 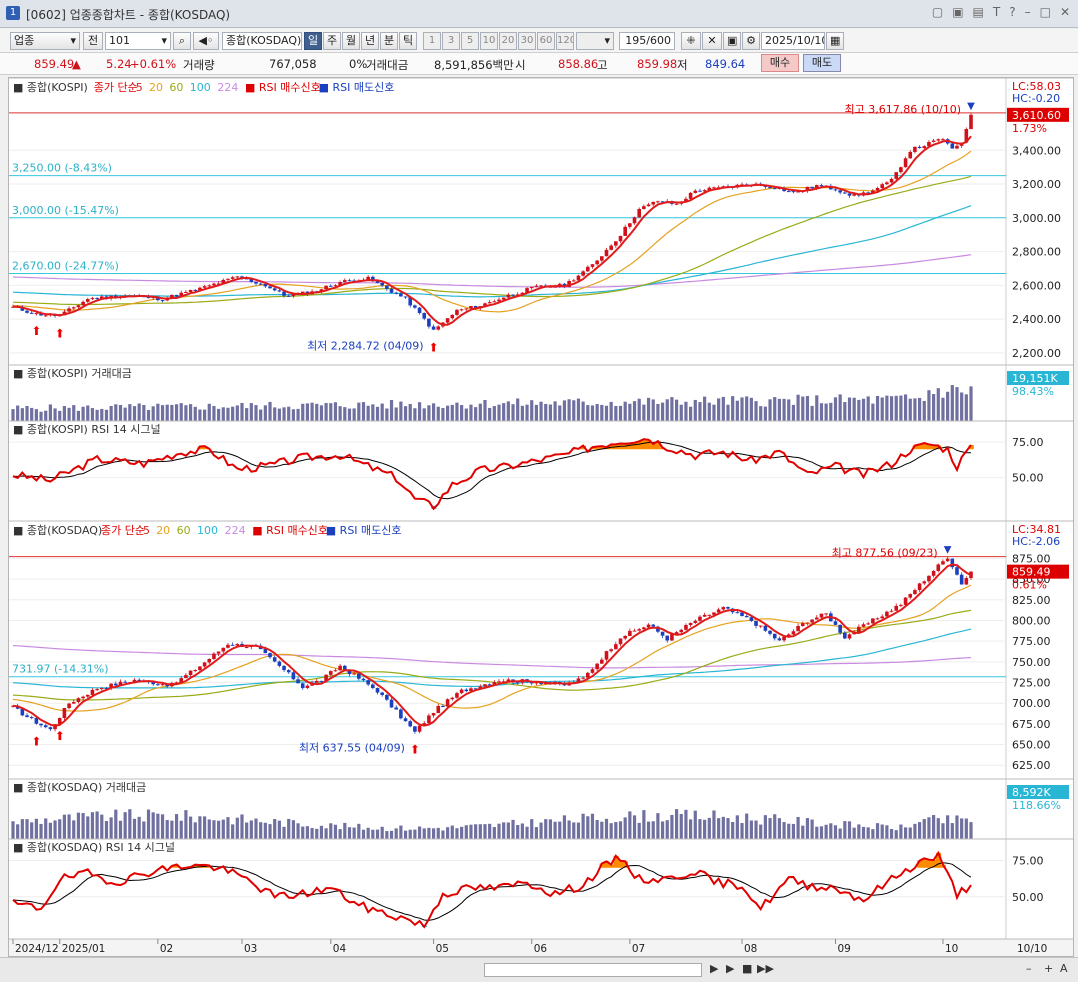 I want to click on search-icon: ⌕, so click(x=182, y=41).